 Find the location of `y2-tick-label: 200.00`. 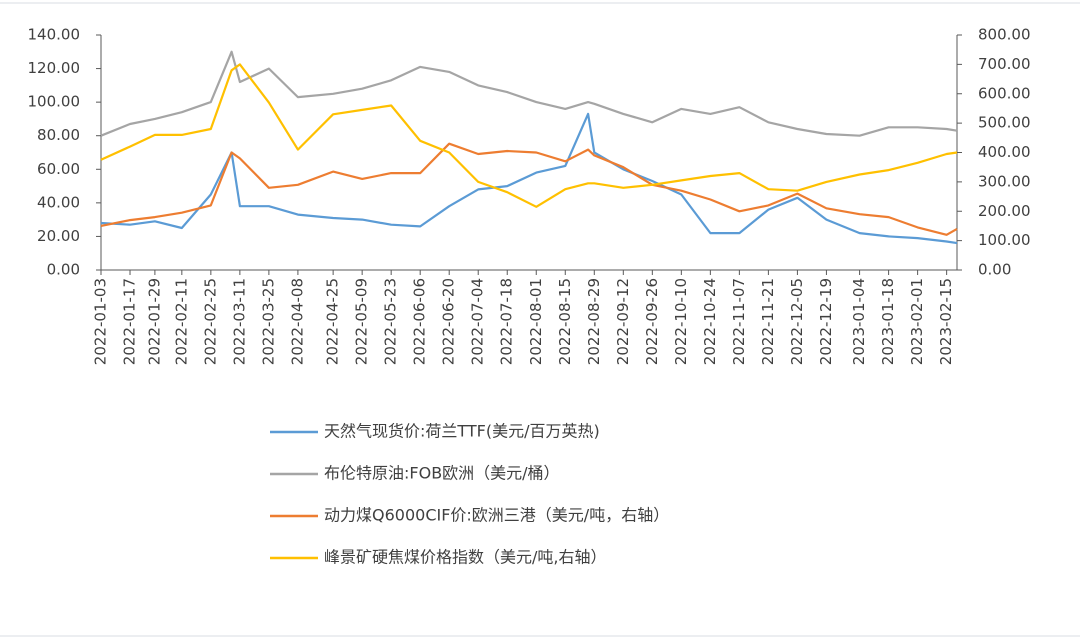

y2-tick-label: 200.00 is located at coordinates (1004, 211).